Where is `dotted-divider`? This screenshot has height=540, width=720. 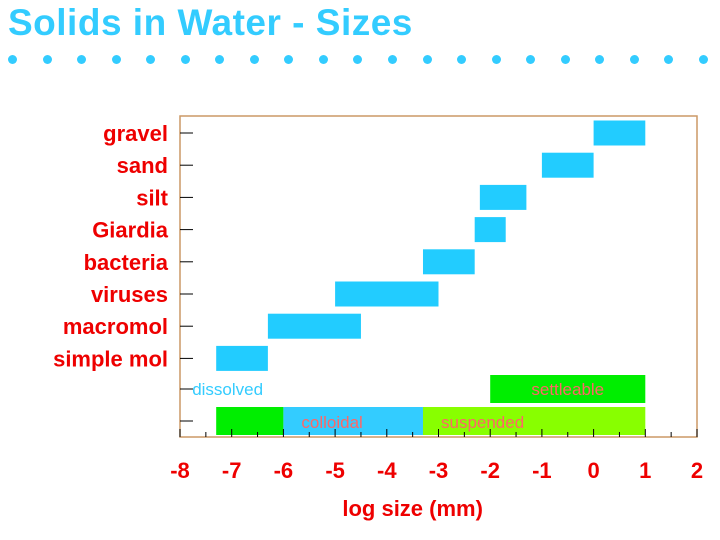 dotted-divider is located at coordinates (358, 59).